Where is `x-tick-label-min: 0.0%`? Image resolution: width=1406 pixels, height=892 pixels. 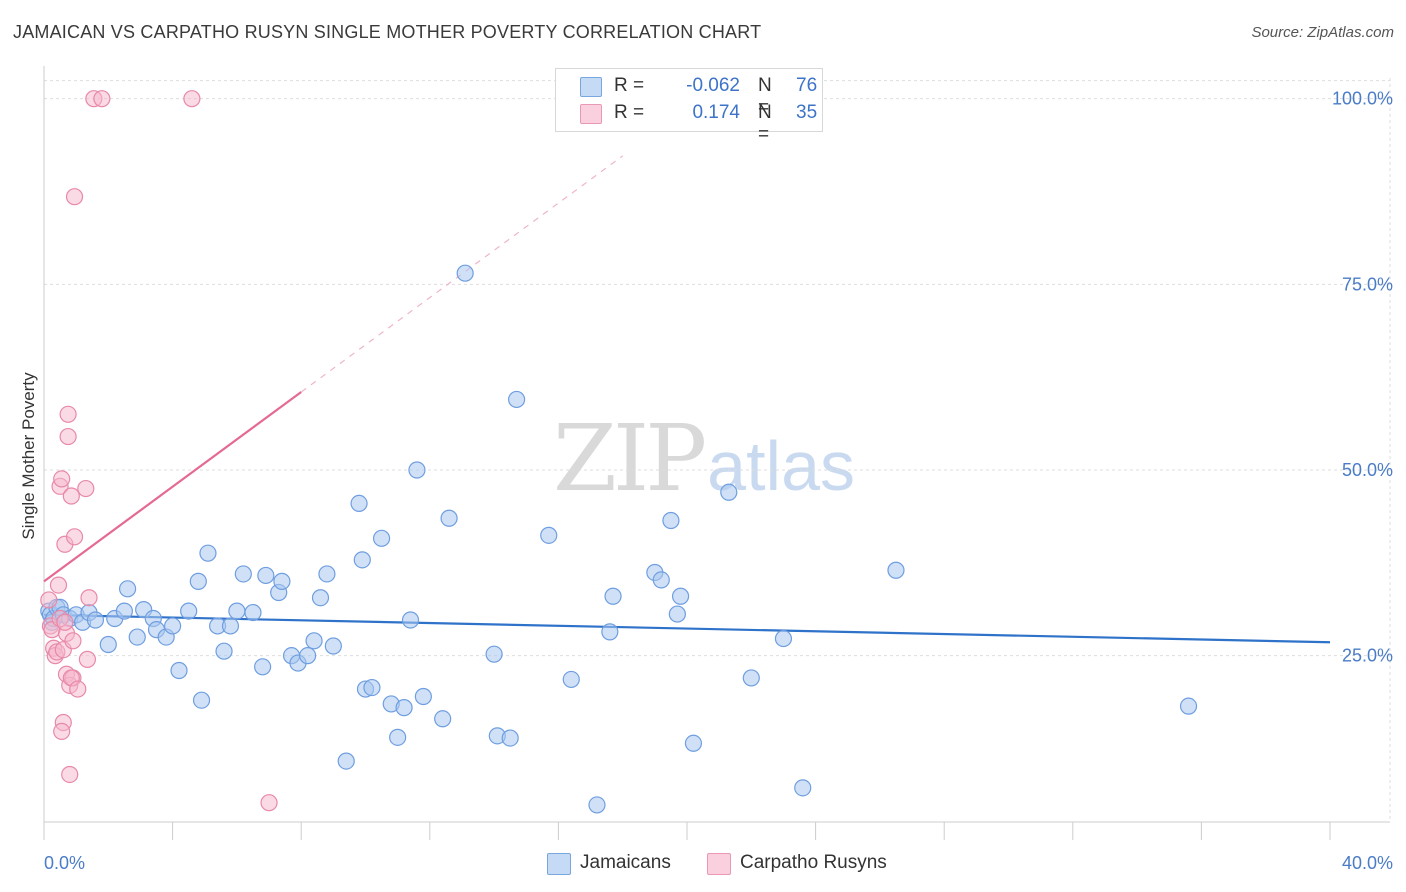 x-tick-label-min: 0.0% is located at coordinates (64, 863).